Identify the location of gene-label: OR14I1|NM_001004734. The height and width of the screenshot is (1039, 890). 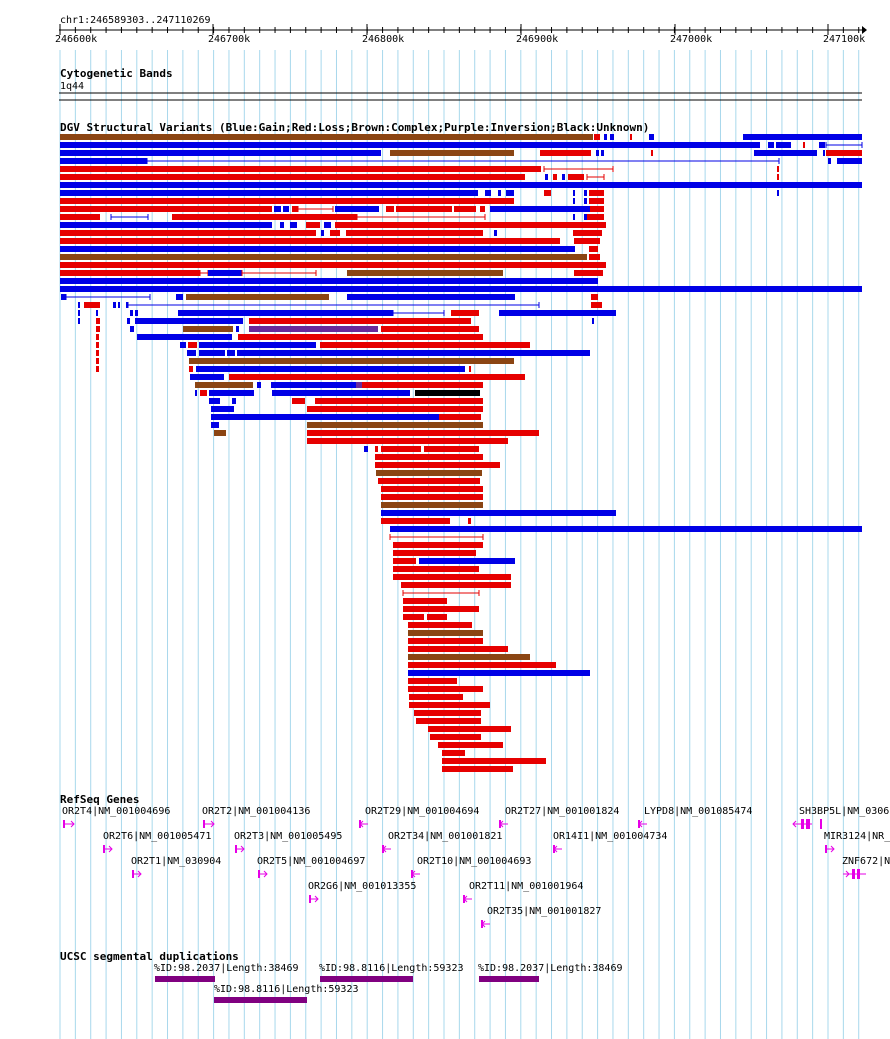
(610, 836).